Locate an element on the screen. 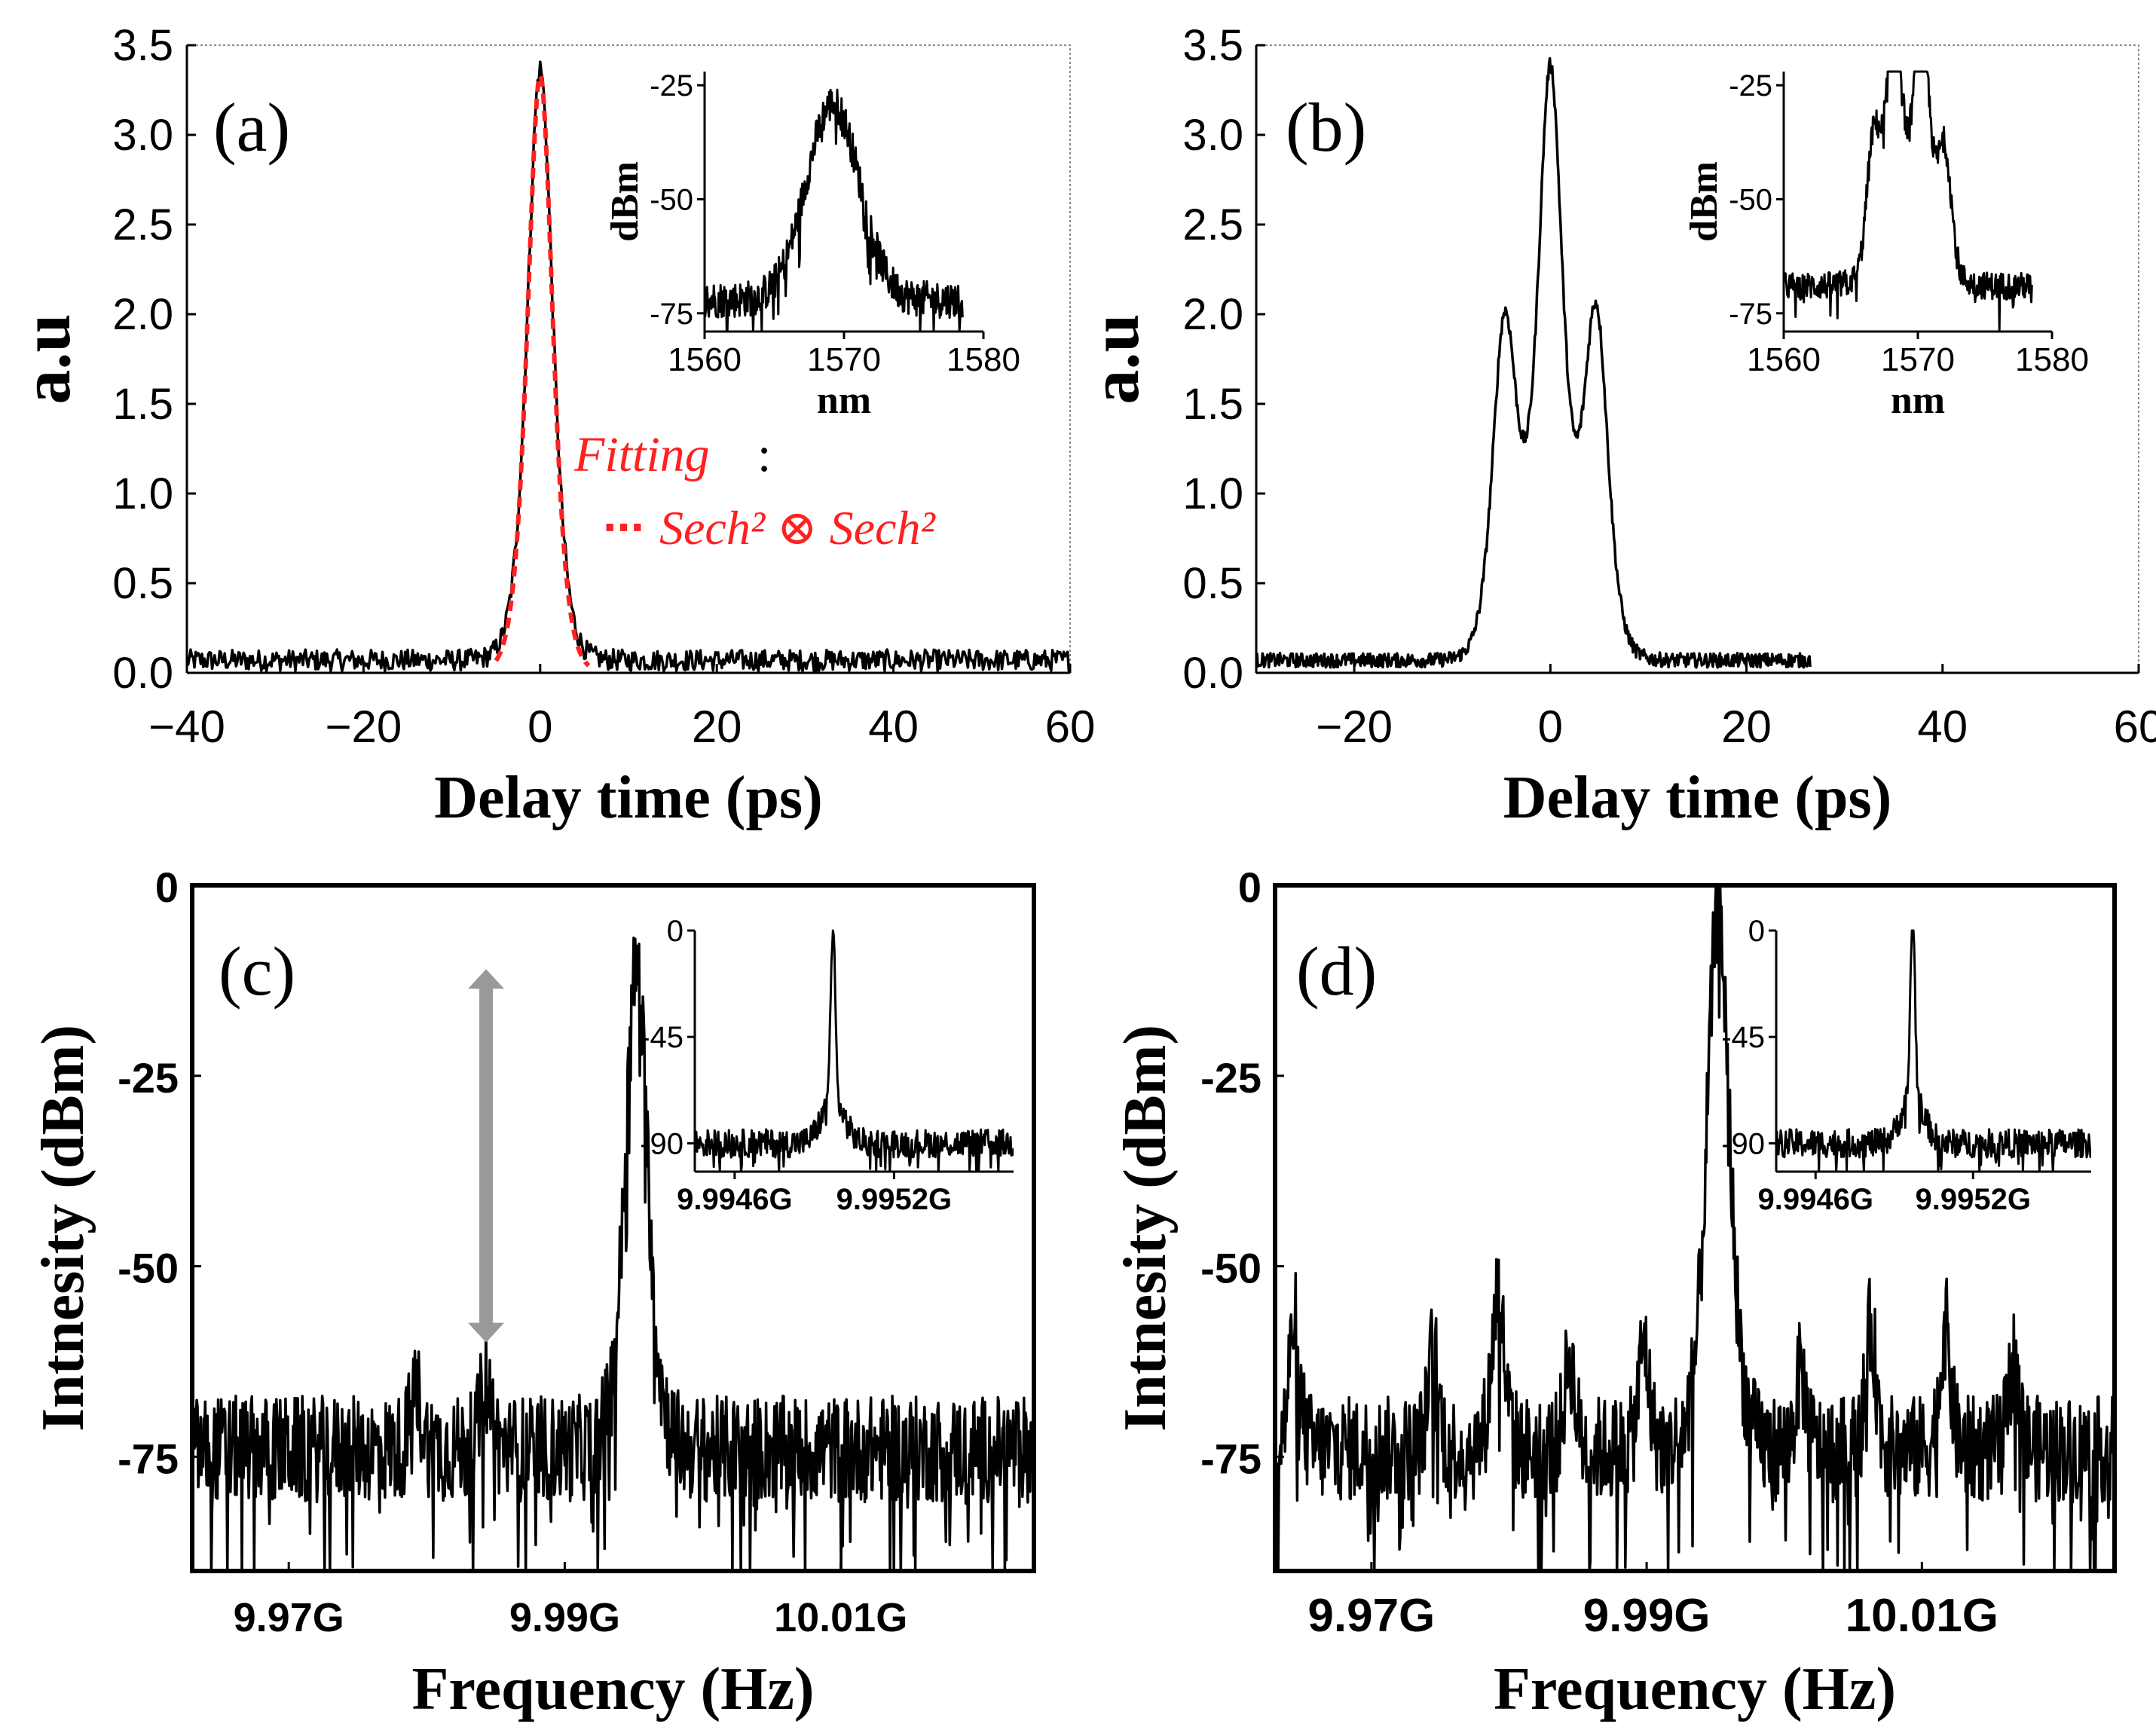 This screenshot has height=1736, width=2156. inset-b: -25 -50 -75 1560 1570 1580 nm dBm is located at coordinates (1886, 245).